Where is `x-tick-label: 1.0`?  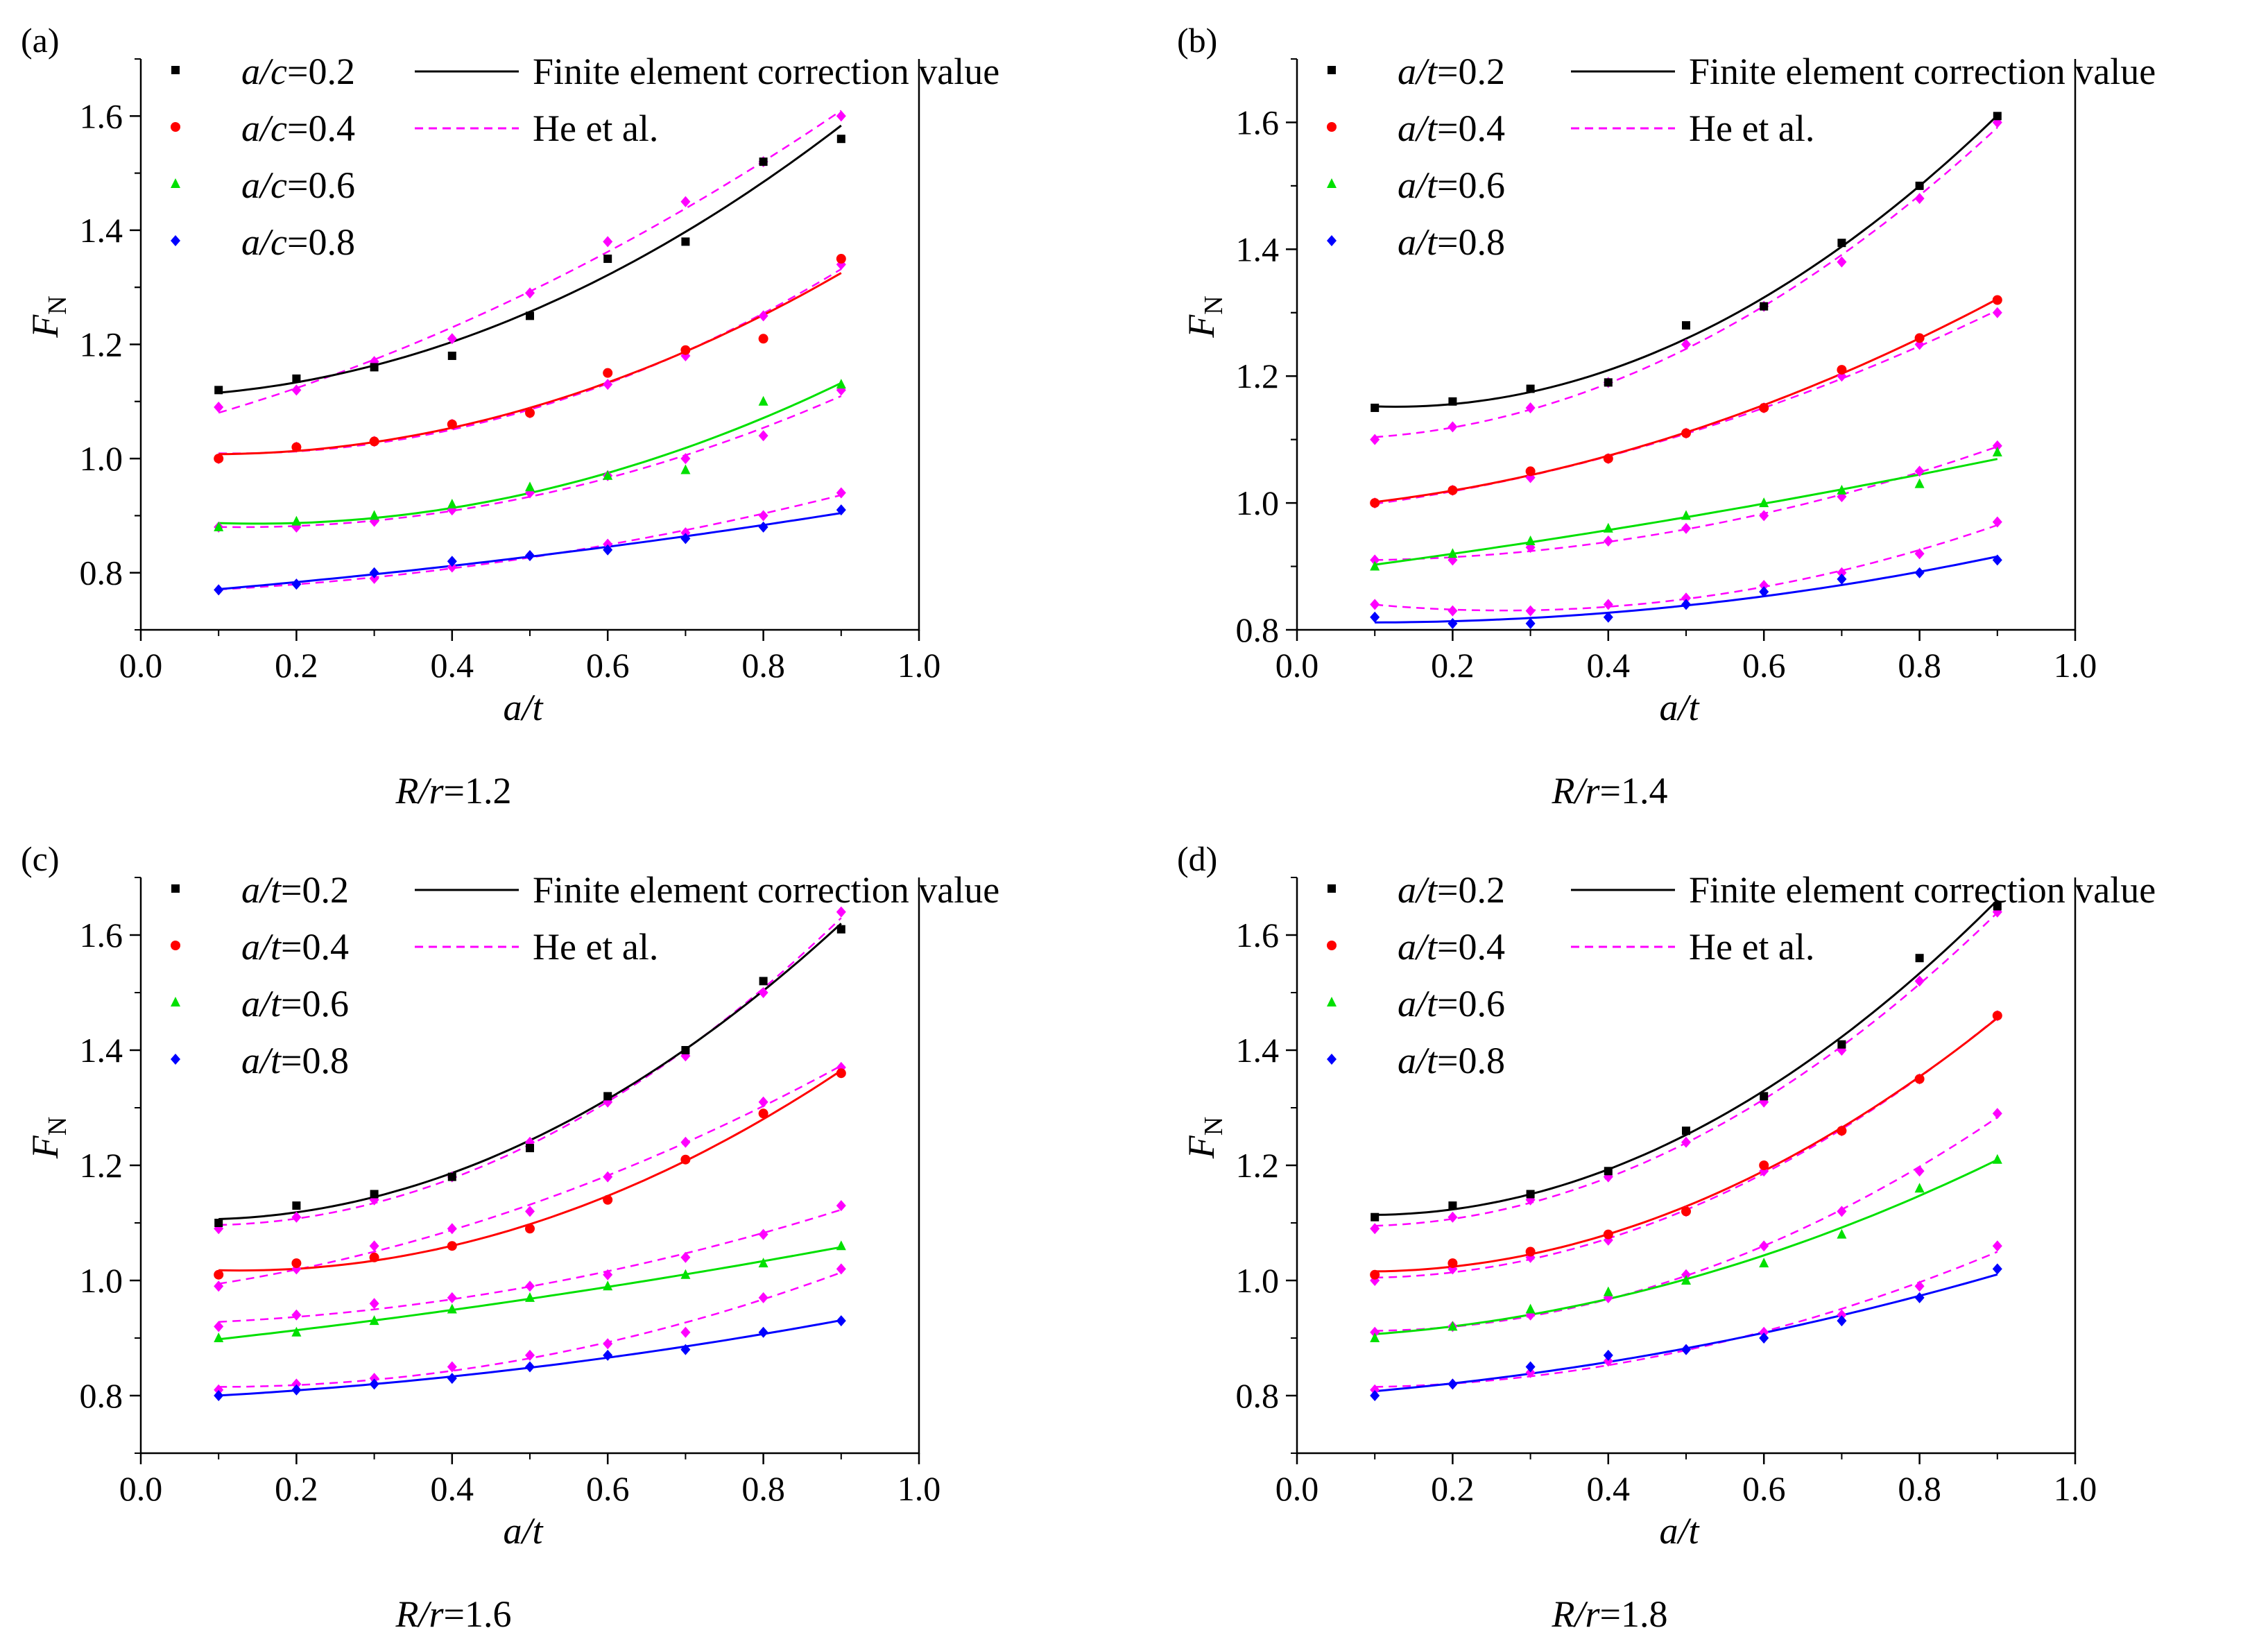
x-tick-label: 1.0 is located at coordinates (2076, 1488).